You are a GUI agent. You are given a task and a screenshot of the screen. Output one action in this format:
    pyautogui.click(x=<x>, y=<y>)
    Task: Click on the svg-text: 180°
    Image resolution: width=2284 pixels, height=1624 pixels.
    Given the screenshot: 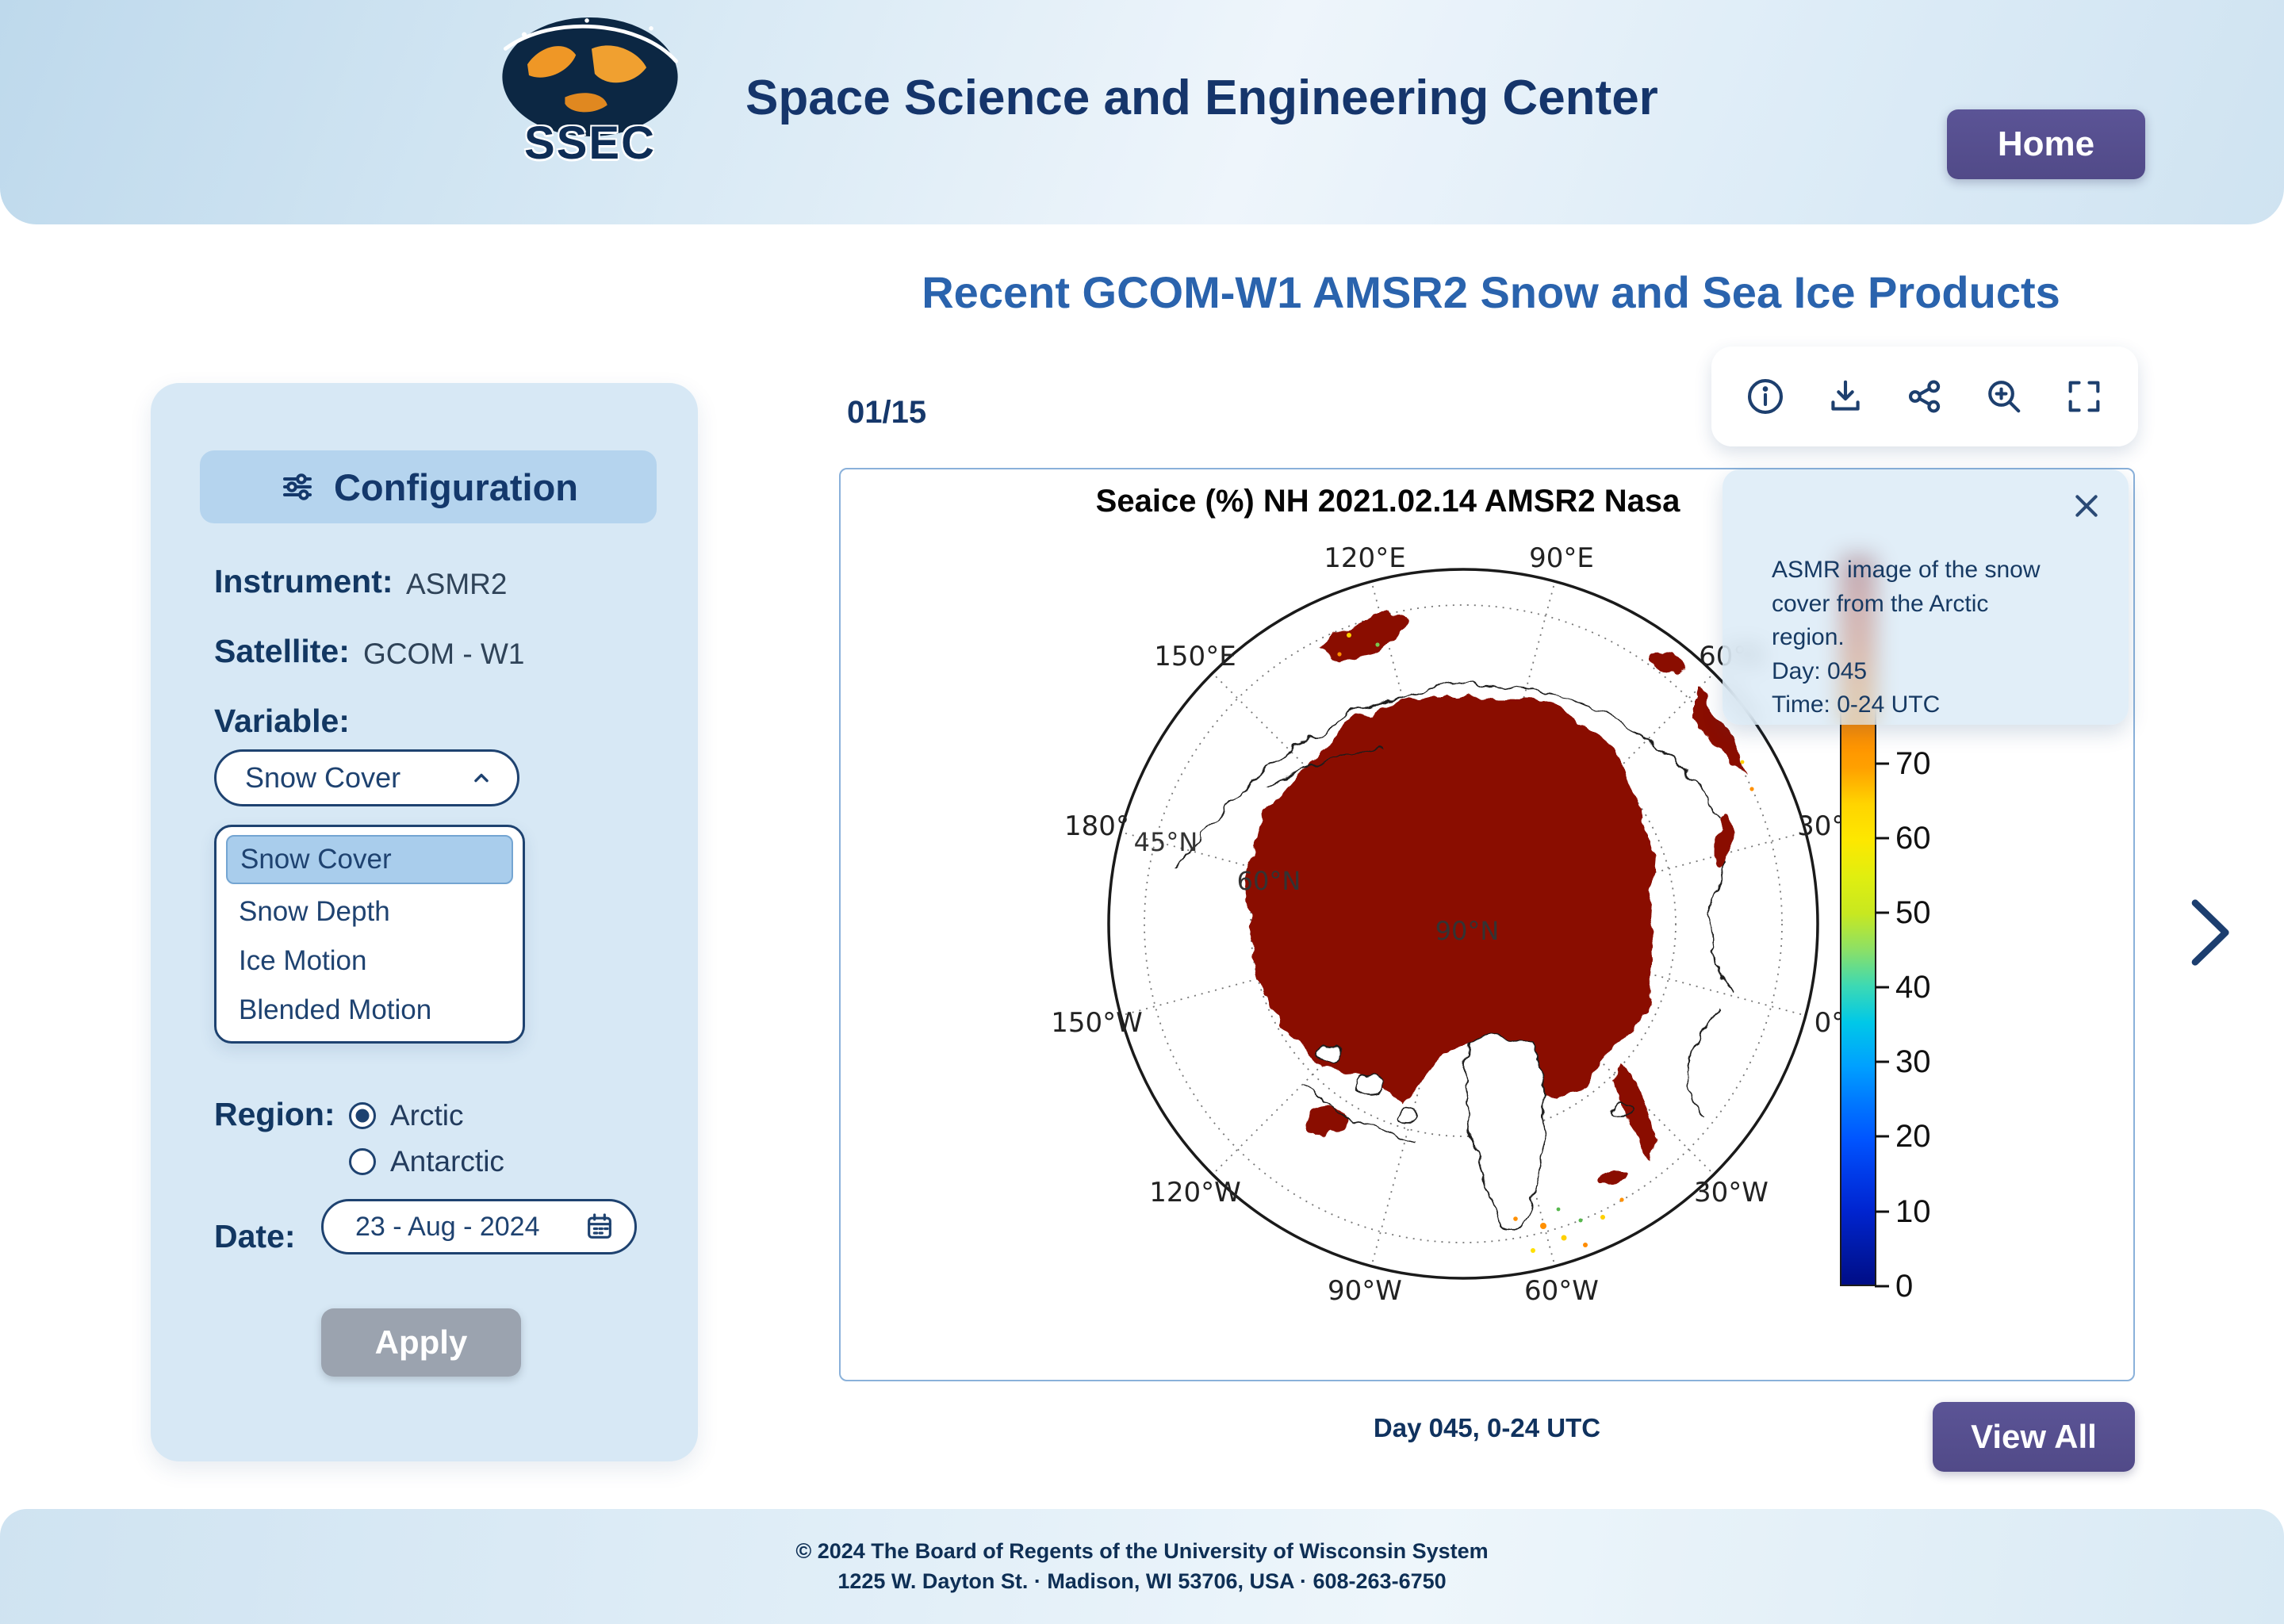 What is the action you would take?
    pyautogui.click(x=1096, y=826)
    